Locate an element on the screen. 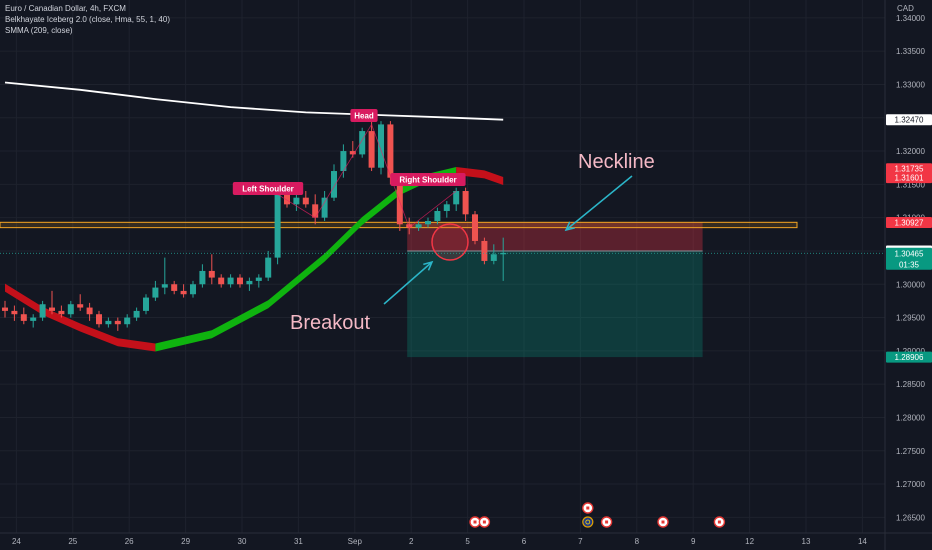 This screenshot has height=550, width=932. smma-line is located at coordinates (254, 101).